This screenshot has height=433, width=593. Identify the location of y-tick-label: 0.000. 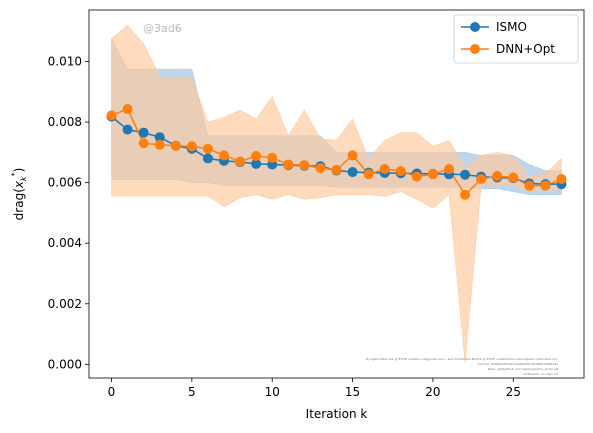
(65, 364).